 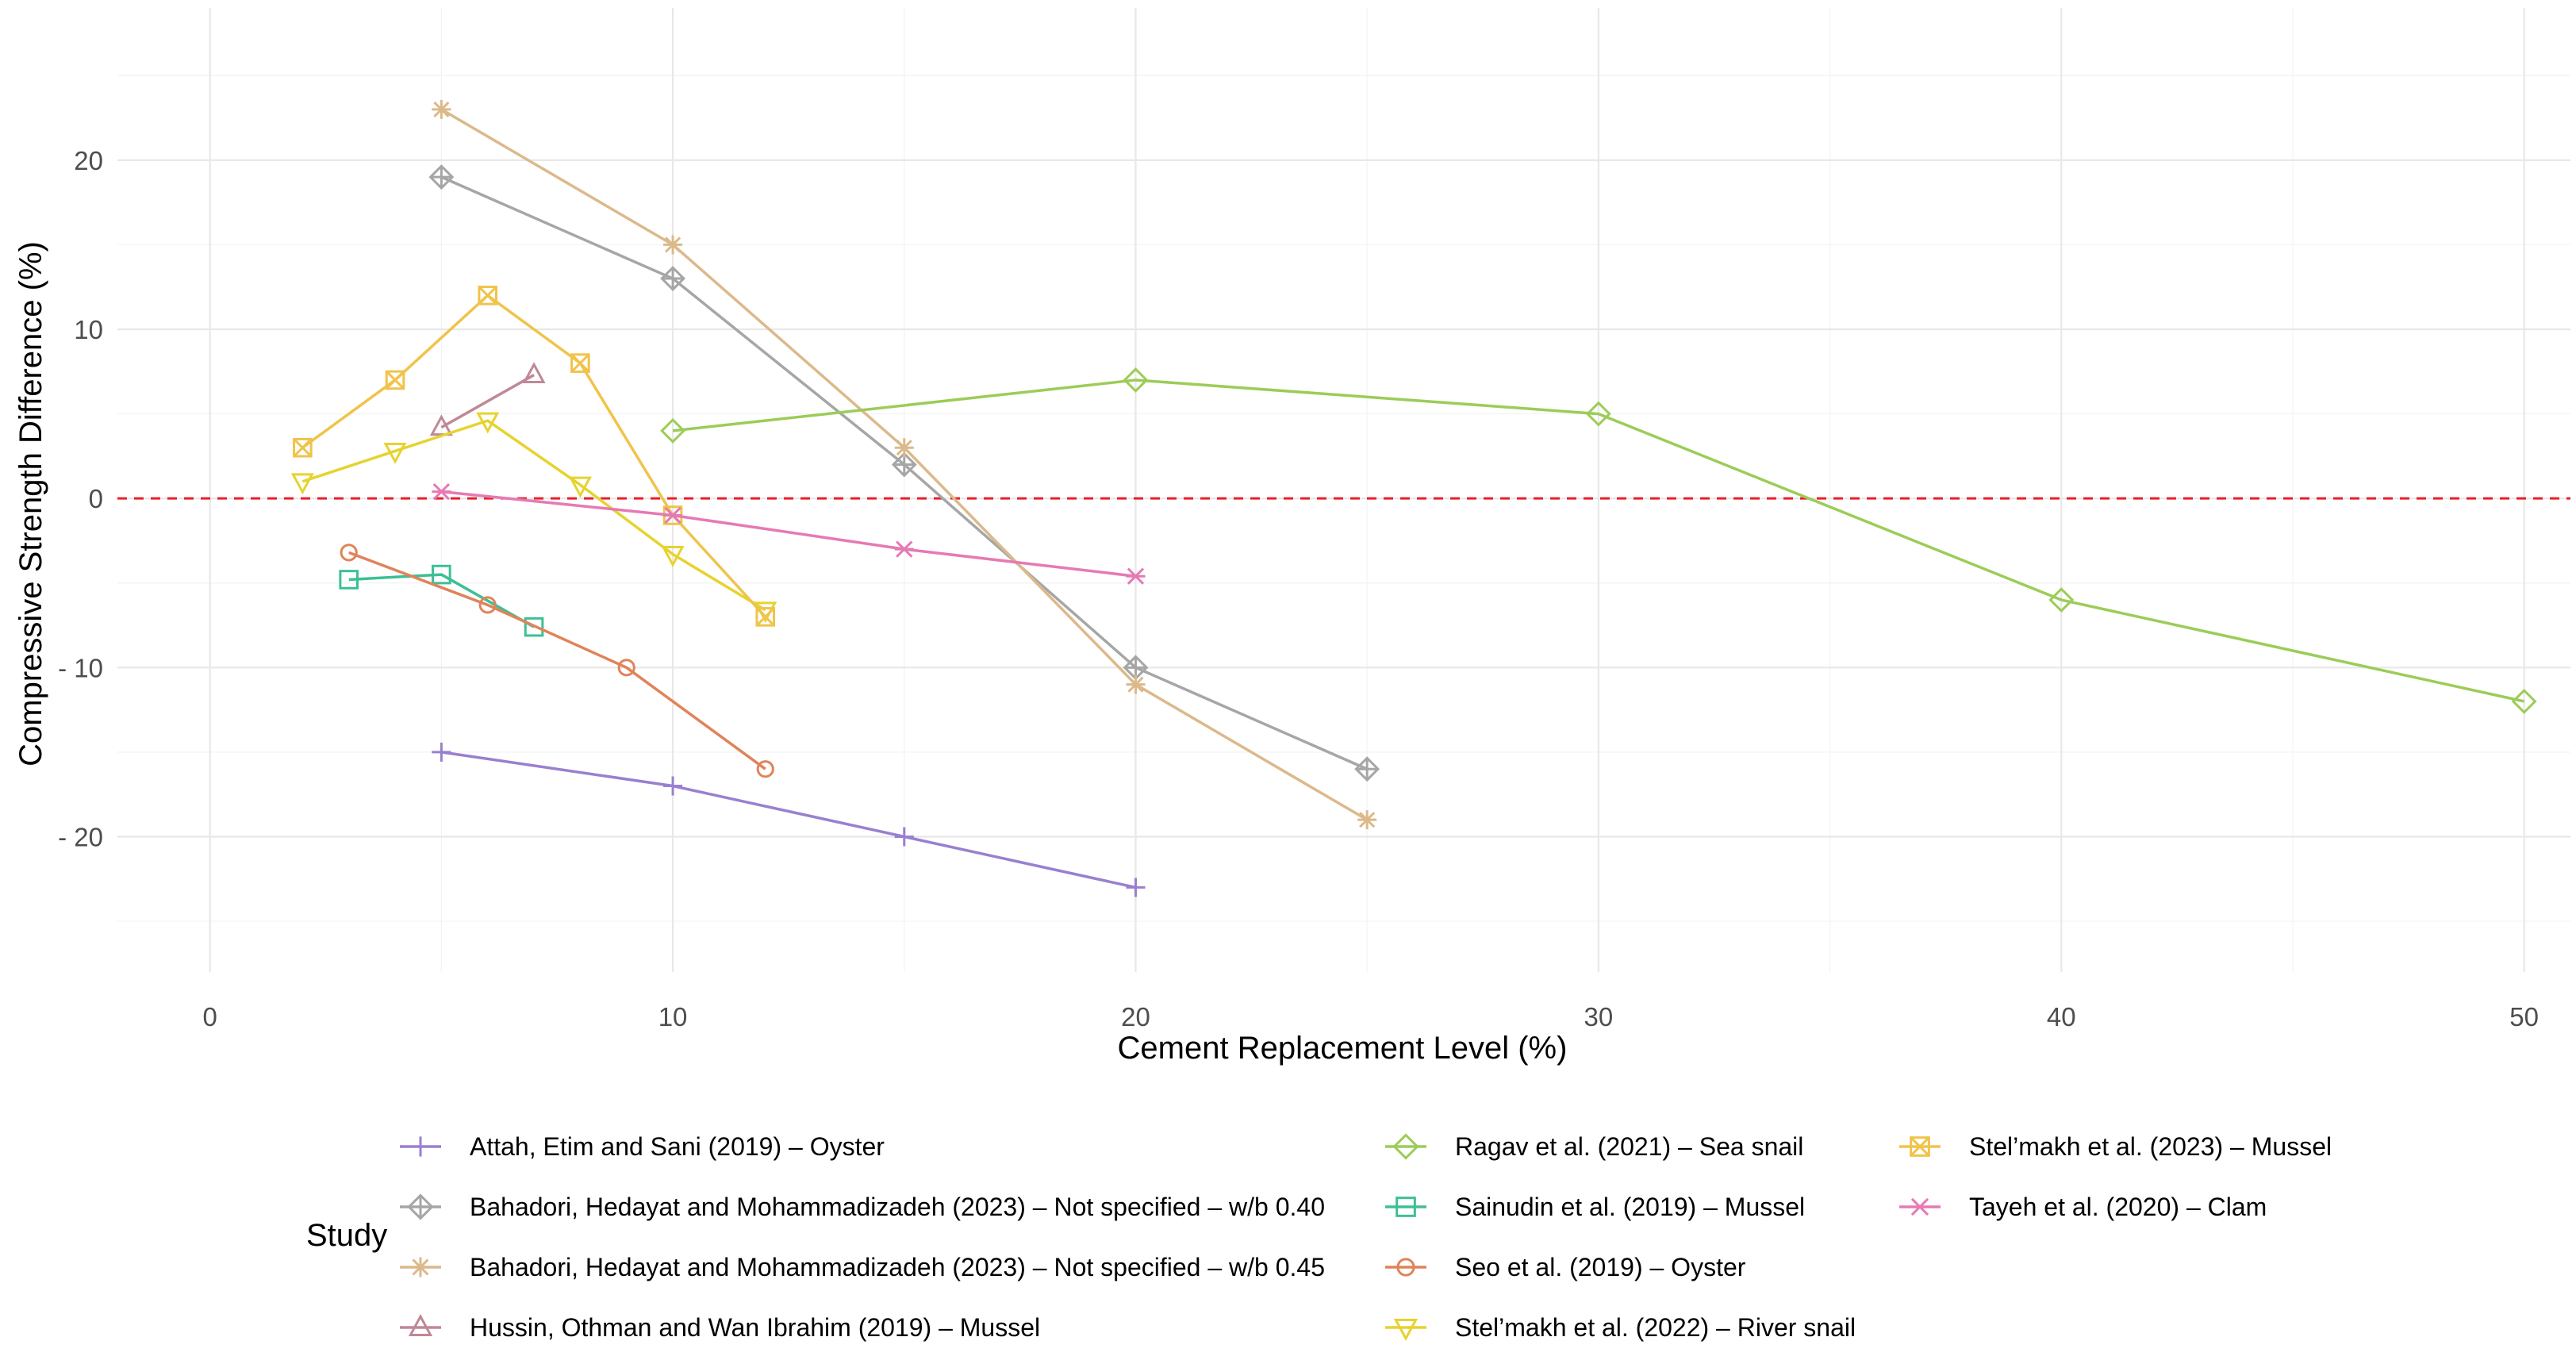 What do you see at coordinates (80, 499) in the screenshot?
I see `y-axis-ticks: 20 10 0 - 10 - 20` at bounding box center [80, 499].